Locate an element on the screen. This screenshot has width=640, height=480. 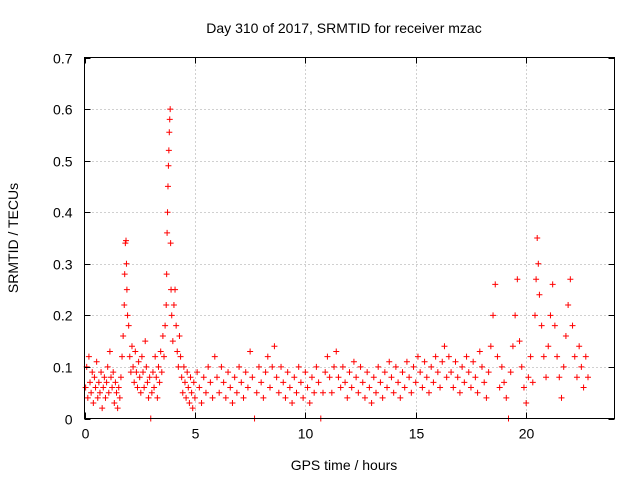
x-axis-label: GPS time / hours is located at coordinates (344, 465).